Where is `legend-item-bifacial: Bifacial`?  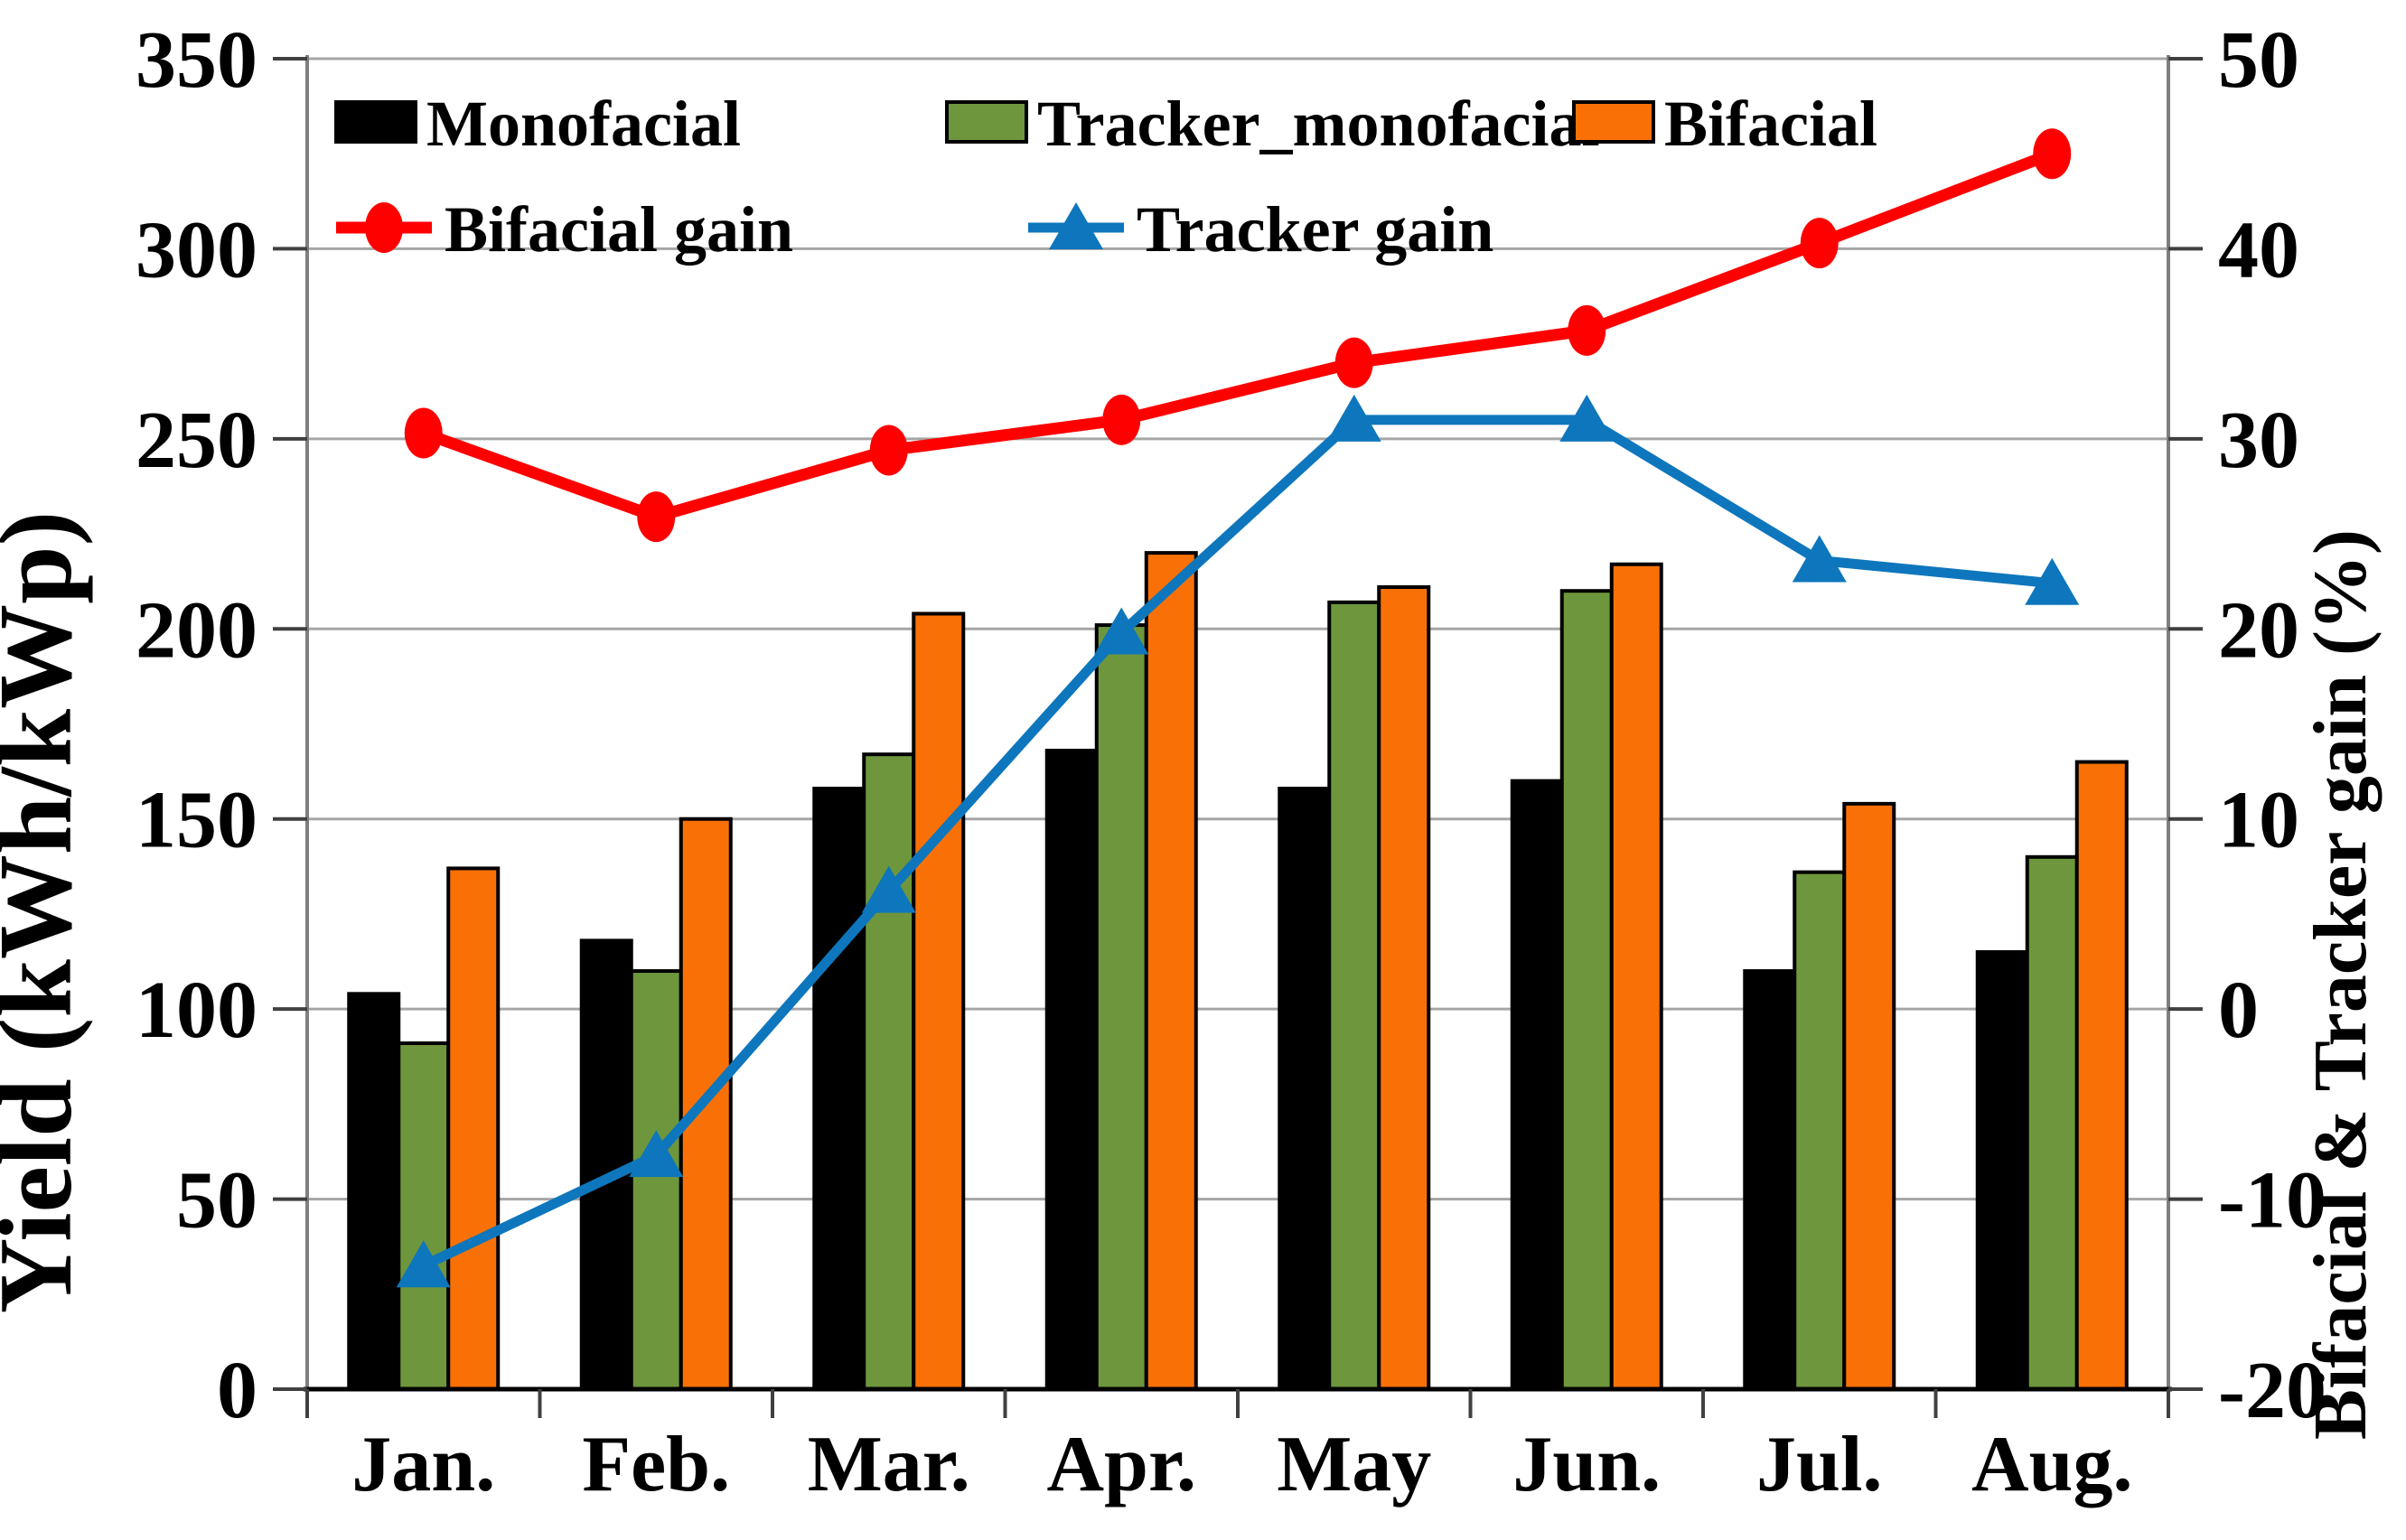
legend-item-bifacial: Bifacial is located at coordinates (1724, 124).